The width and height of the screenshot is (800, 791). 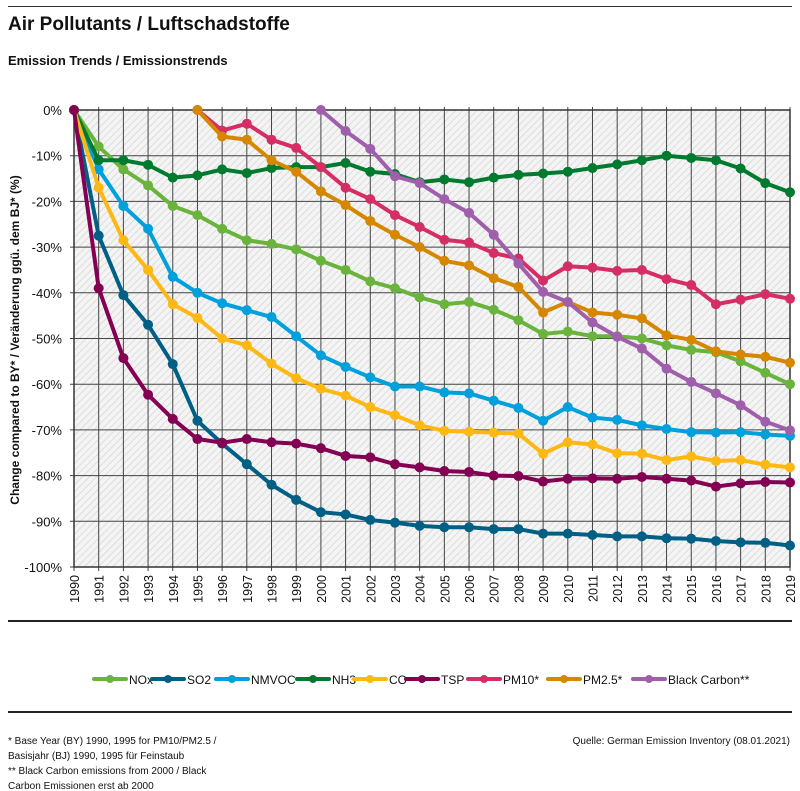 I want to click on footnote: Carbon Emissionen erst ab 2000, so click(x=81, y=786).